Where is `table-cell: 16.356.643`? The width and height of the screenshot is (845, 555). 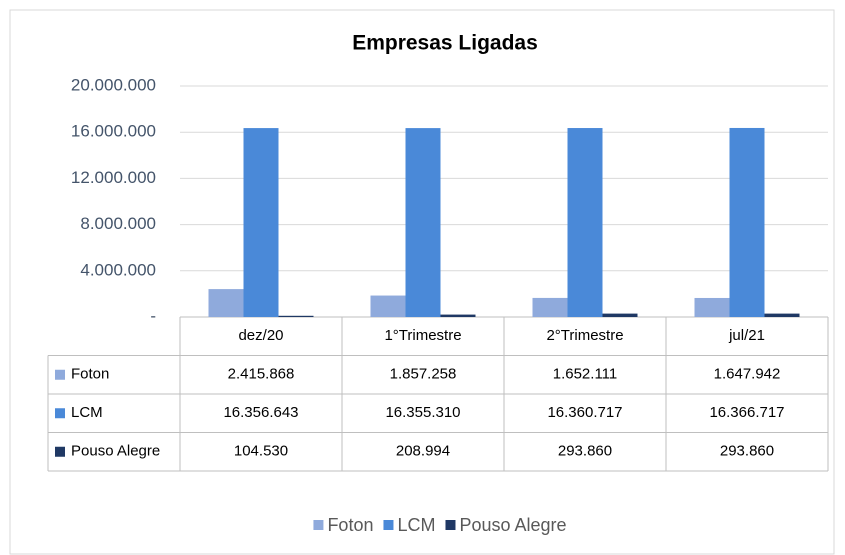
table-cell: 16.356.643 is located at coordinates (260, 412).